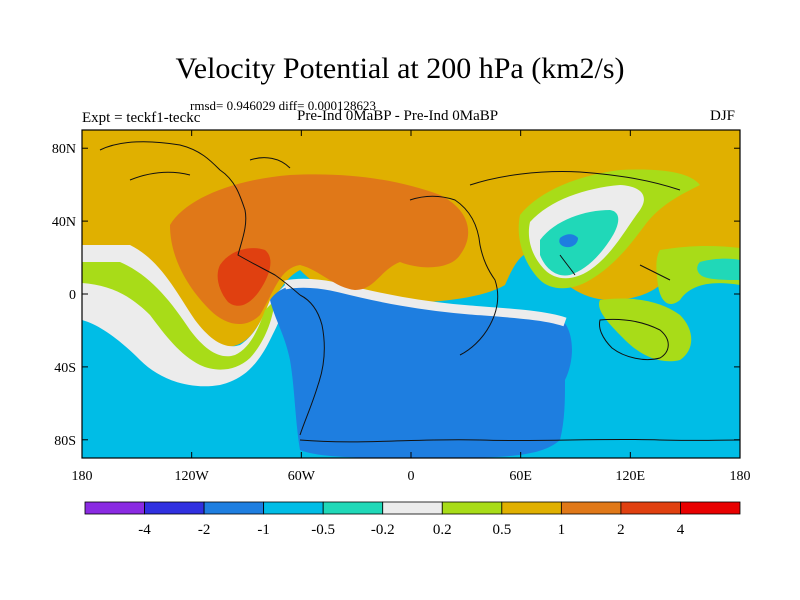 The width and height of the screenshot is (800, 600). Describe the element at coordinates (562, 530) in the screenshot. I see `colorbar-label: 1` at that location.